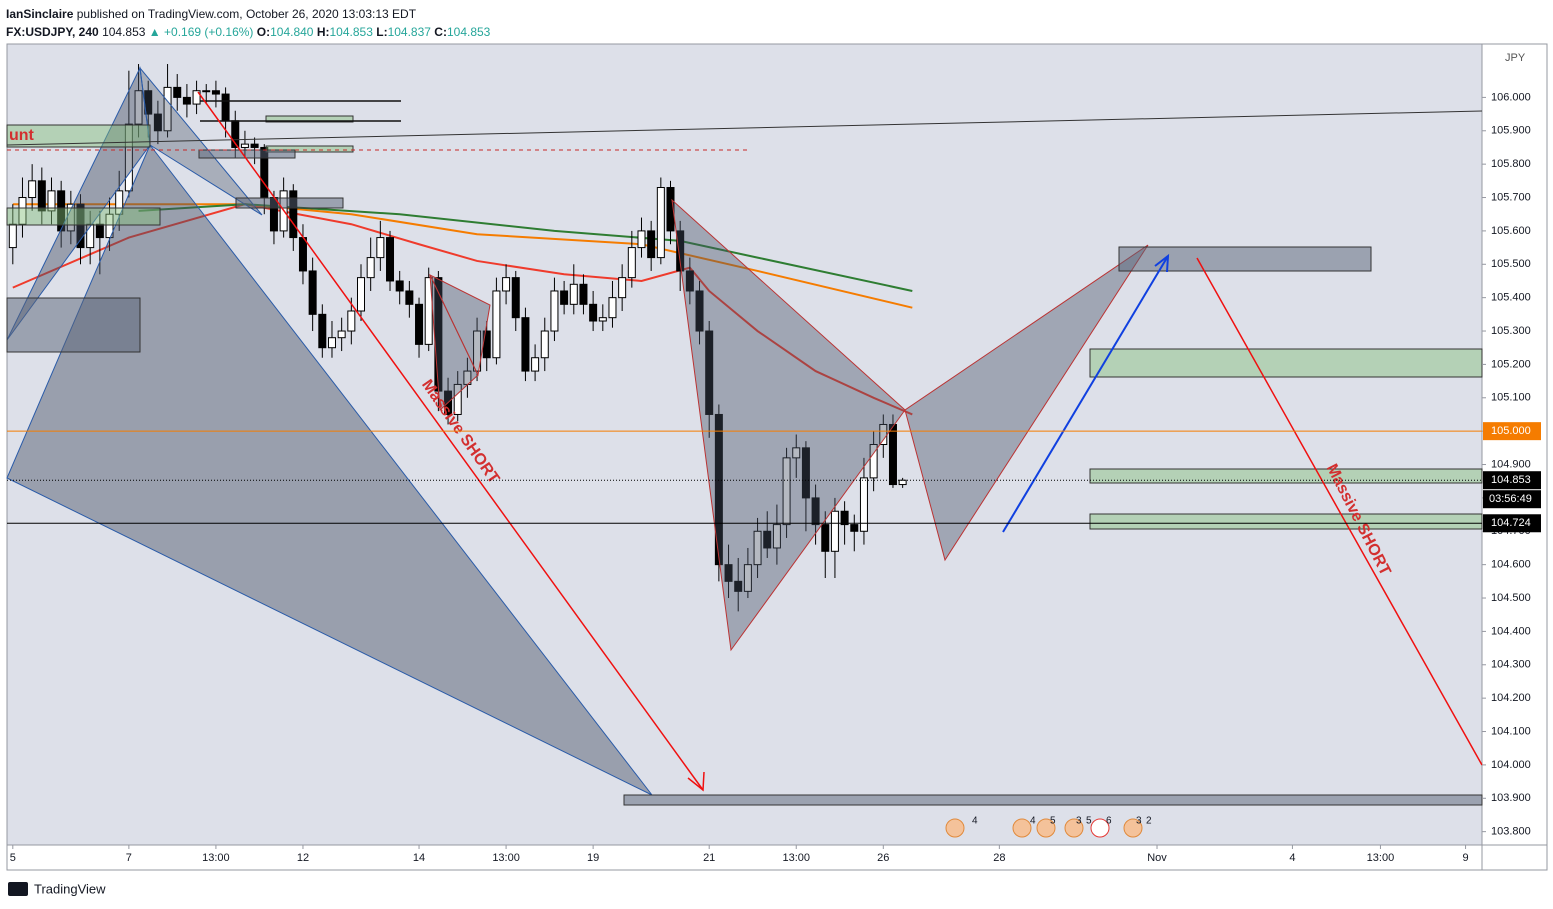 The height and width of the screenshot is (909, 1553). What do you see at coordinates (744, 128) in the screenshot?
I see `trend-line` at bounding box center [744, 128].